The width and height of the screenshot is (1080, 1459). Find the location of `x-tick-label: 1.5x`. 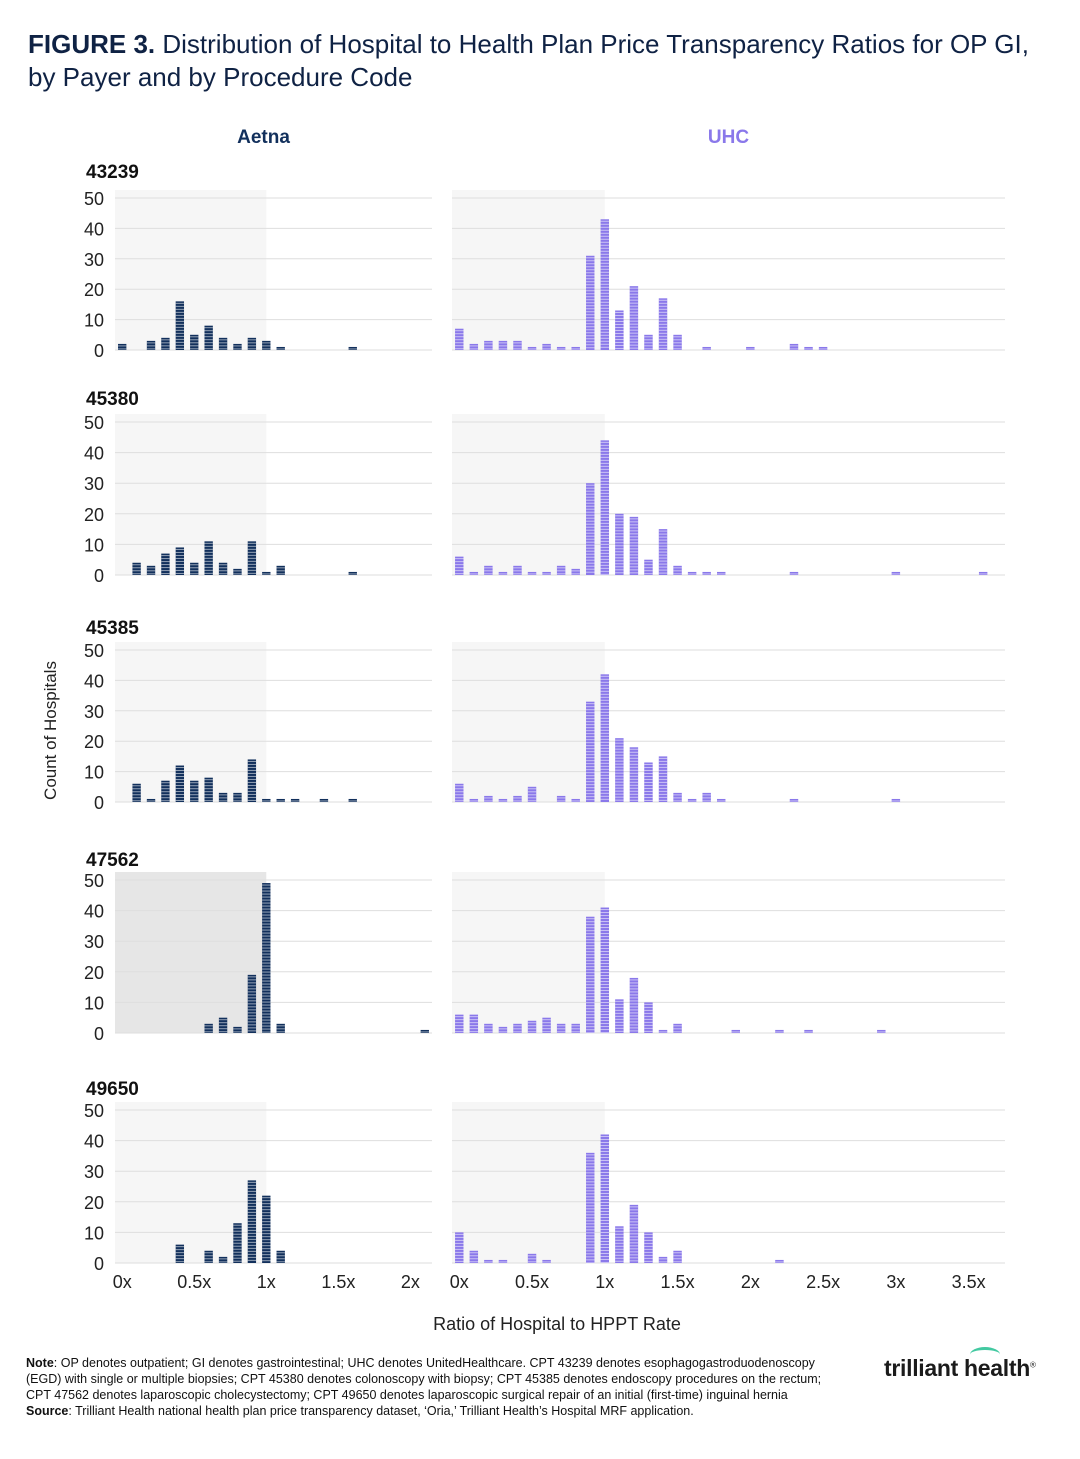

x-tick-label: 1.5x is located at coordinates (678, 1282).